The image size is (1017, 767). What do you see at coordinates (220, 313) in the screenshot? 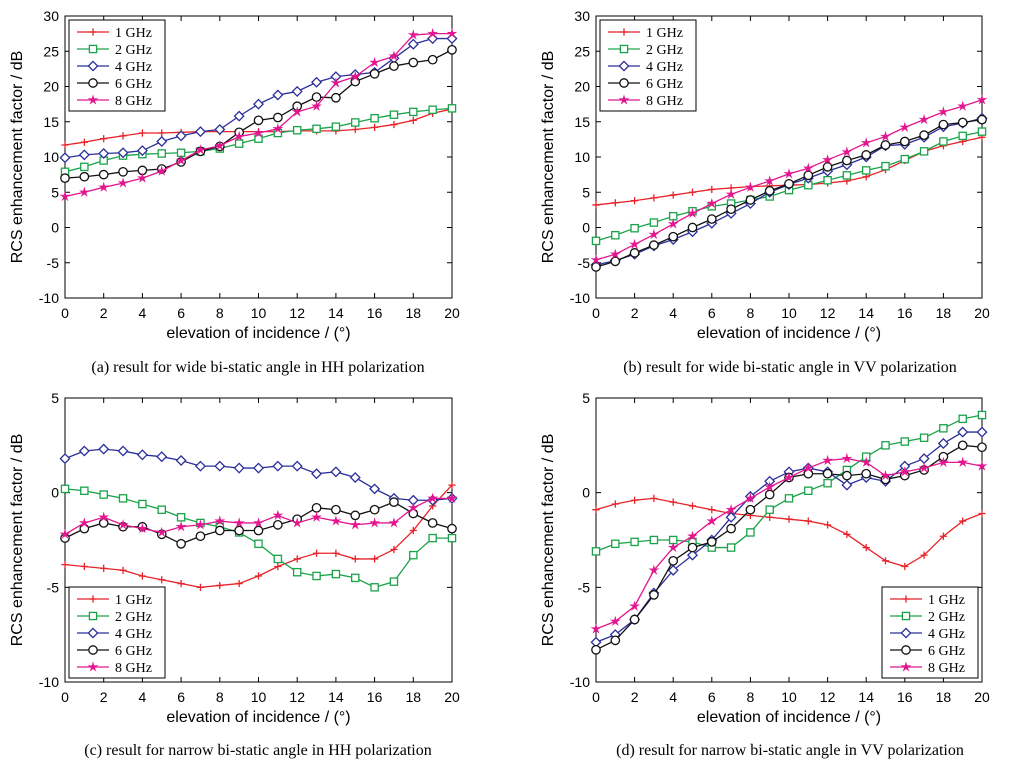
I see `chart-a-x-tick-label: 8` at bounding box center [220, 313].